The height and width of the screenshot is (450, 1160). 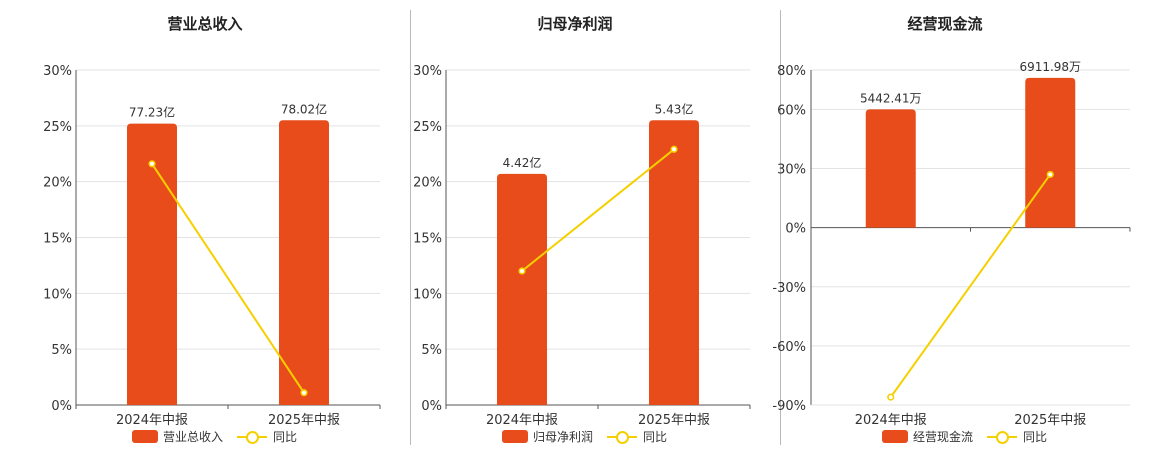 What do you see at coordinates (789, 288) in the screenshot?
I see `y-tick-label: -30%` at bounding box center [789, 288].